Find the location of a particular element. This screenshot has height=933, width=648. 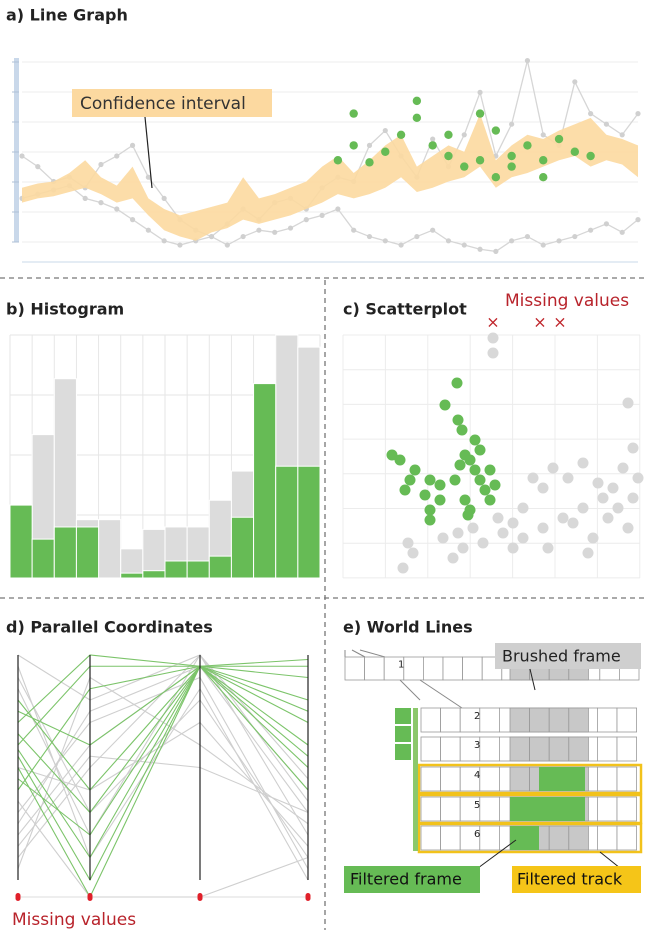

missing-marker is located at coordinates (18, 897).